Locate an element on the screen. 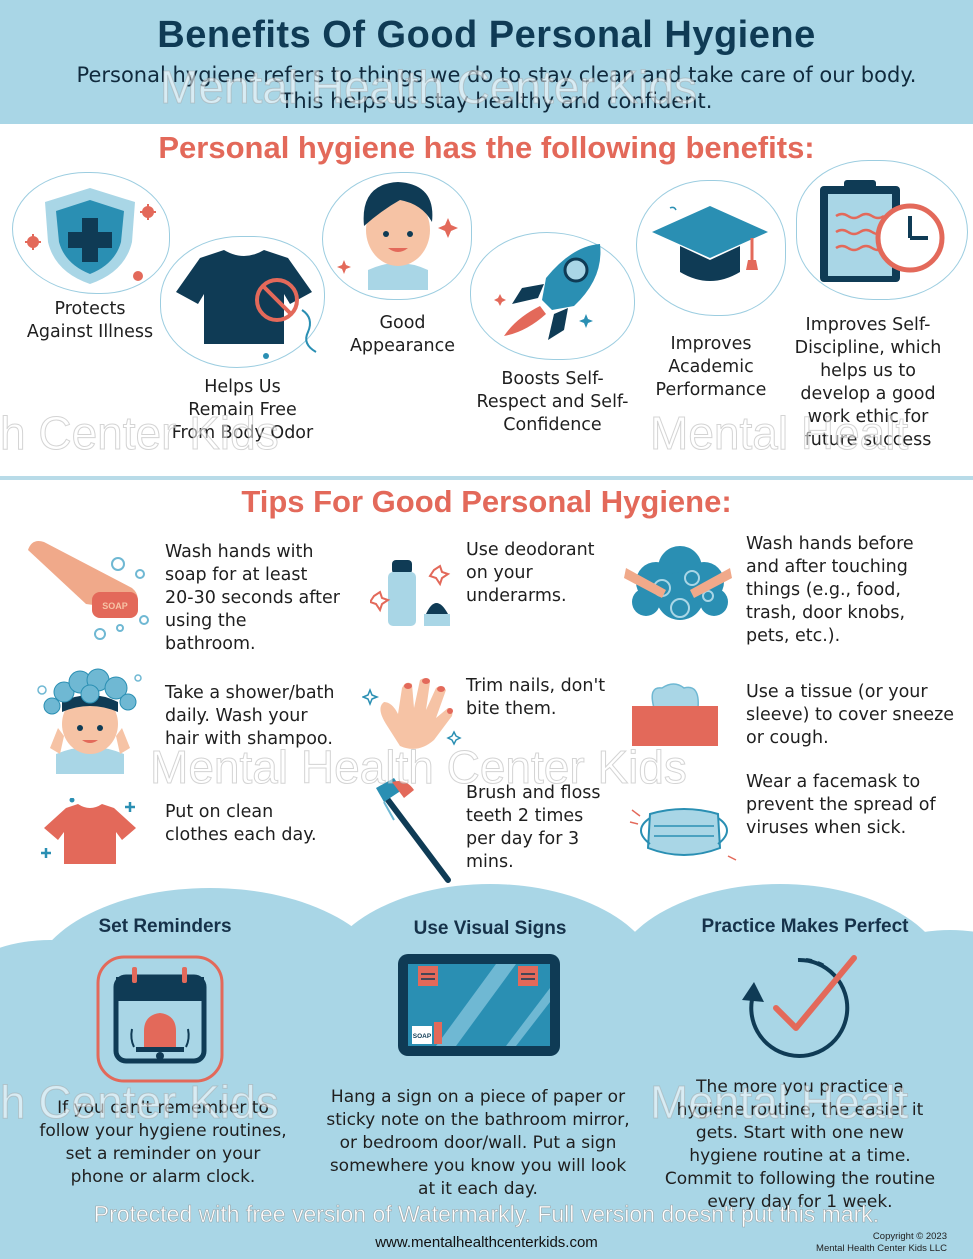  hand-soap-icon: SOAP is located at coordinates (88, 590).